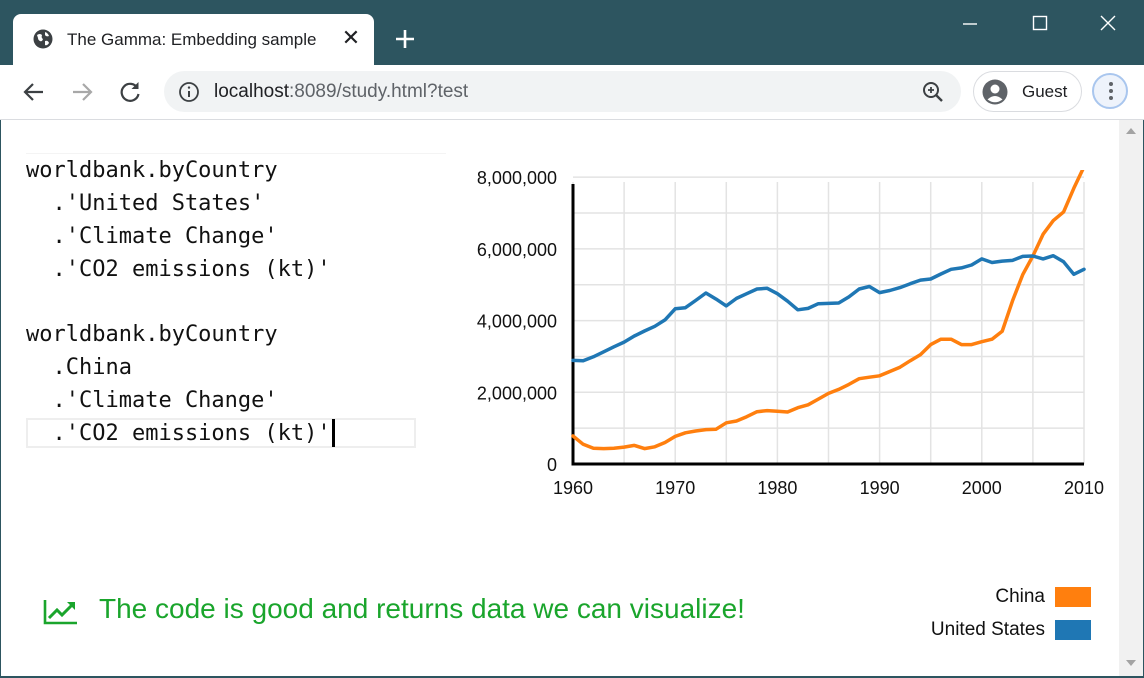  I want to click on legend-item: China, so click(986, 597).